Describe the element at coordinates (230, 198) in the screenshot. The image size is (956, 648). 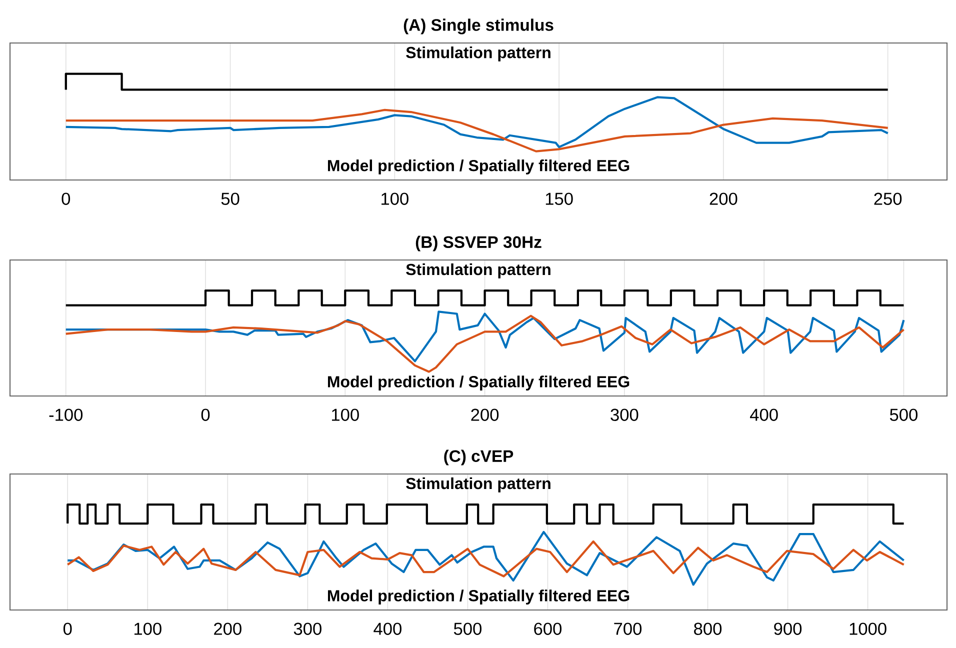
I see `x-tick-label: 50` at that location.